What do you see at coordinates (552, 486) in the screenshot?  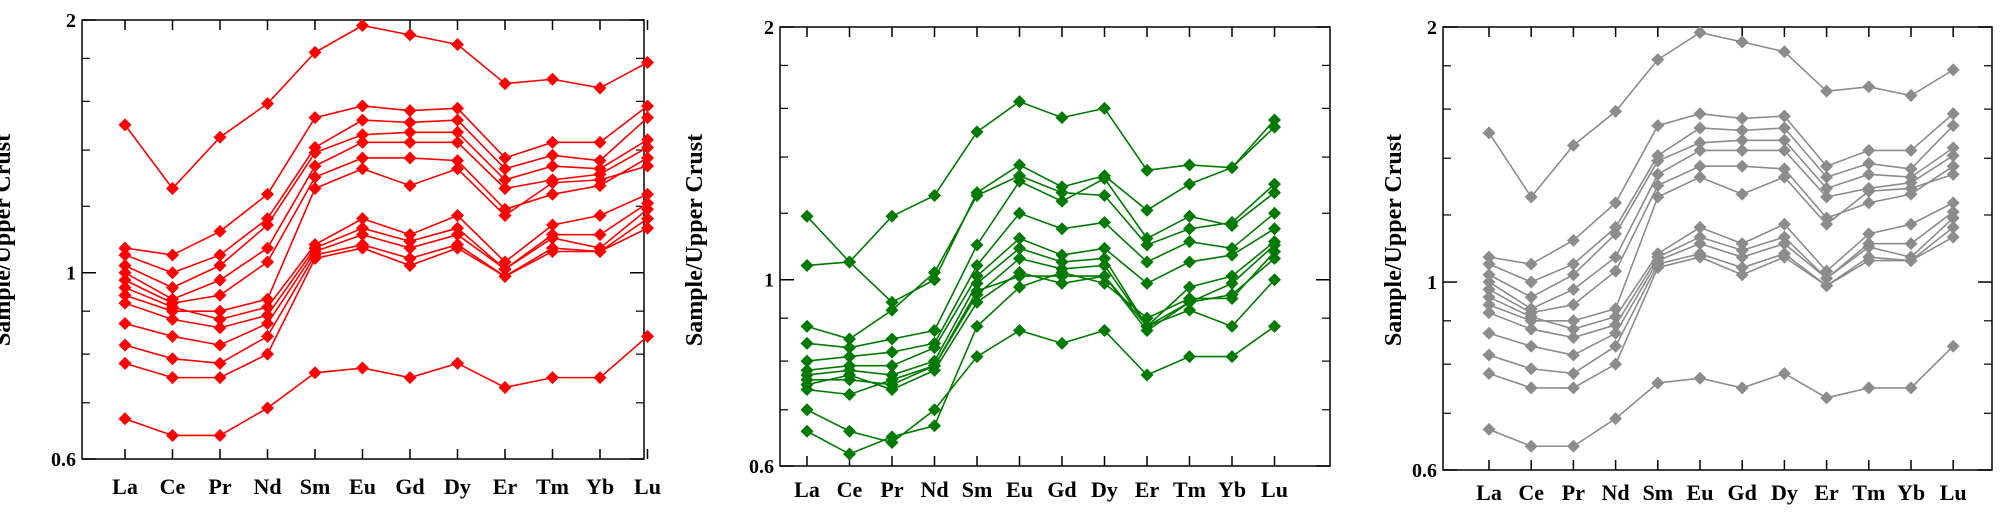 I see `x-tick-label: Tm` at bounding box center [552, 486].